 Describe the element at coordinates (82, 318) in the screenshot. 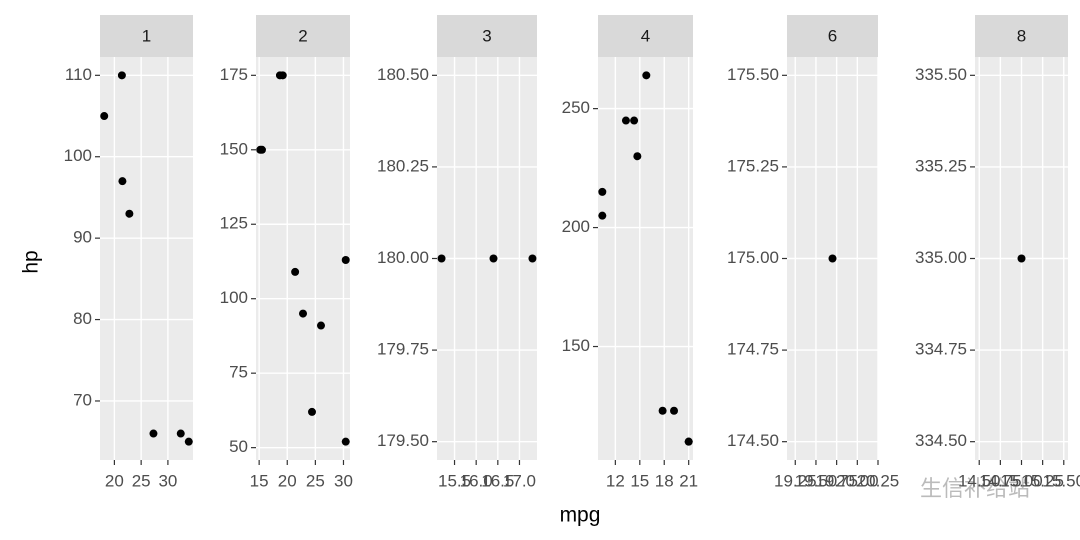

I see `y-tick-label: 80` at that location.